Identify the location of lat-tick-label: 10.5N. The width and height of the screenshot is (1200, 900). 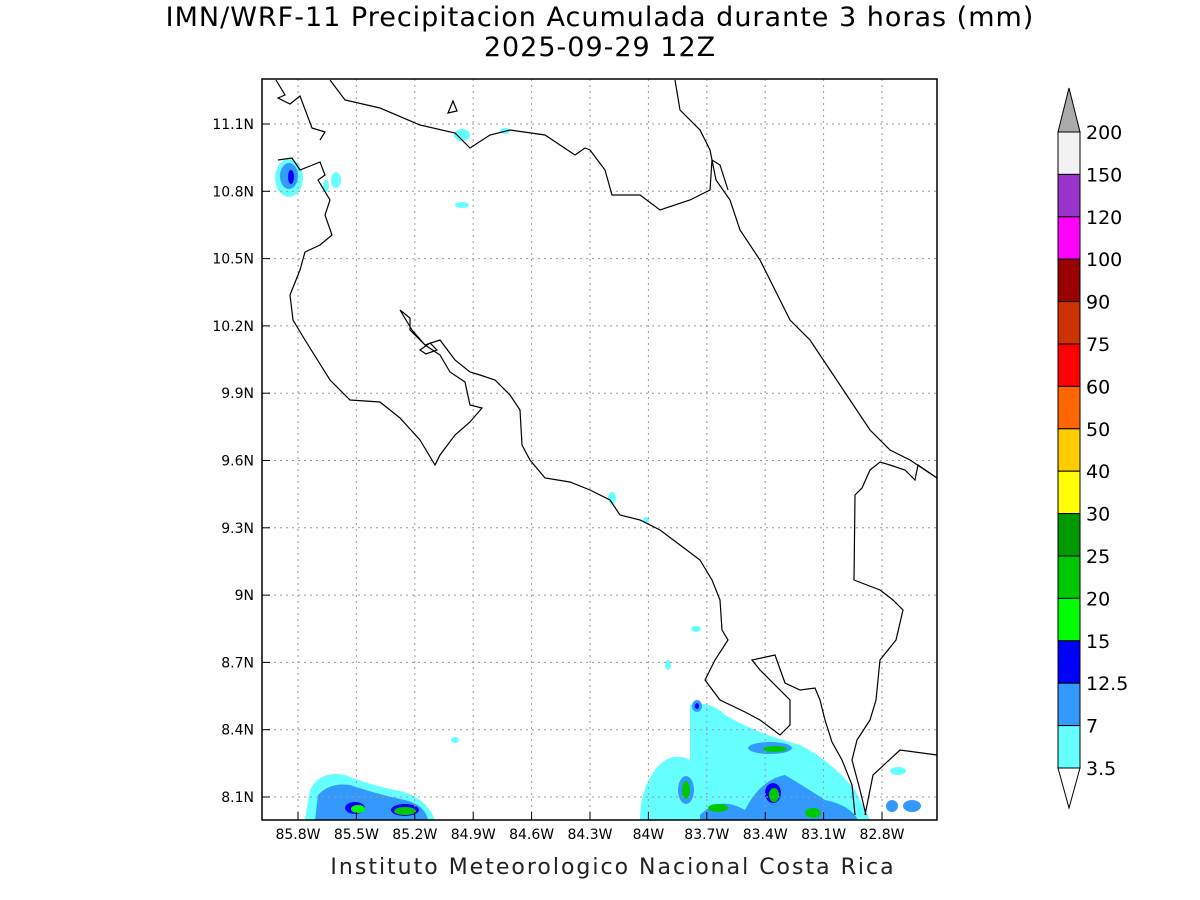
(233, 260).